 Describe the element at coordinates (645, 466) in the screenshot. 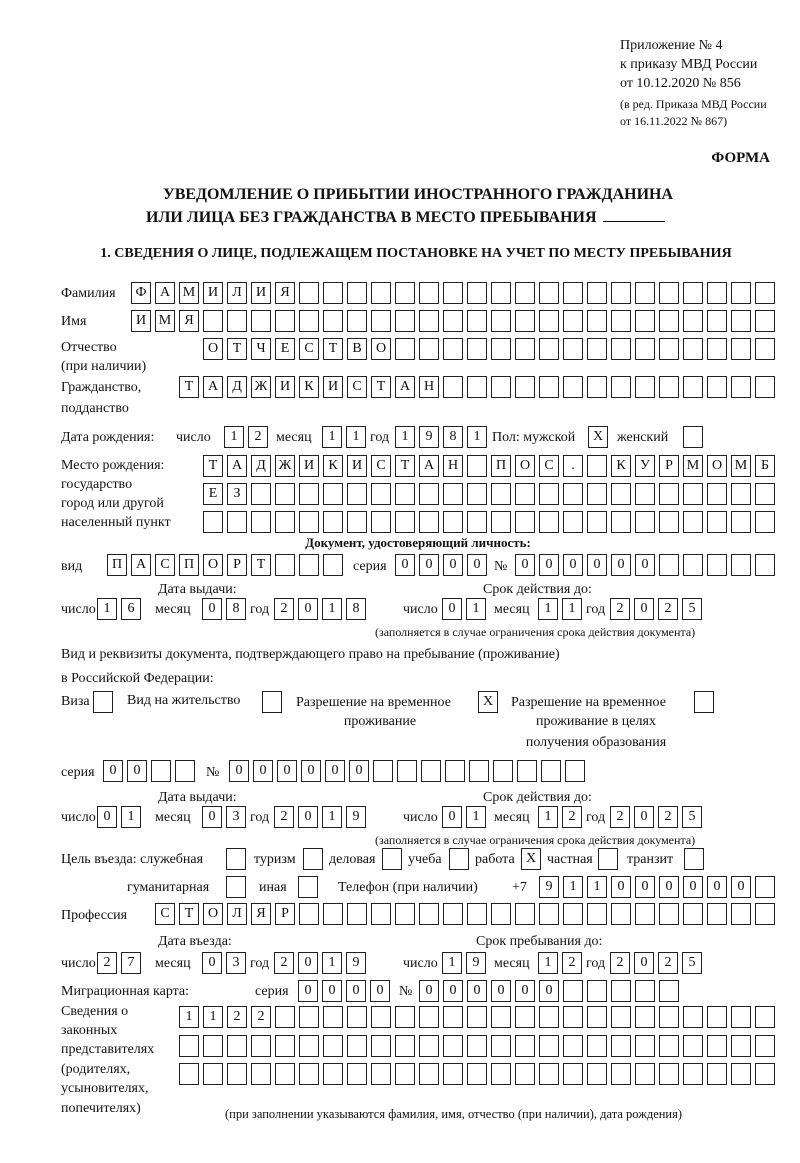

I see `char-cell: У` at that location.